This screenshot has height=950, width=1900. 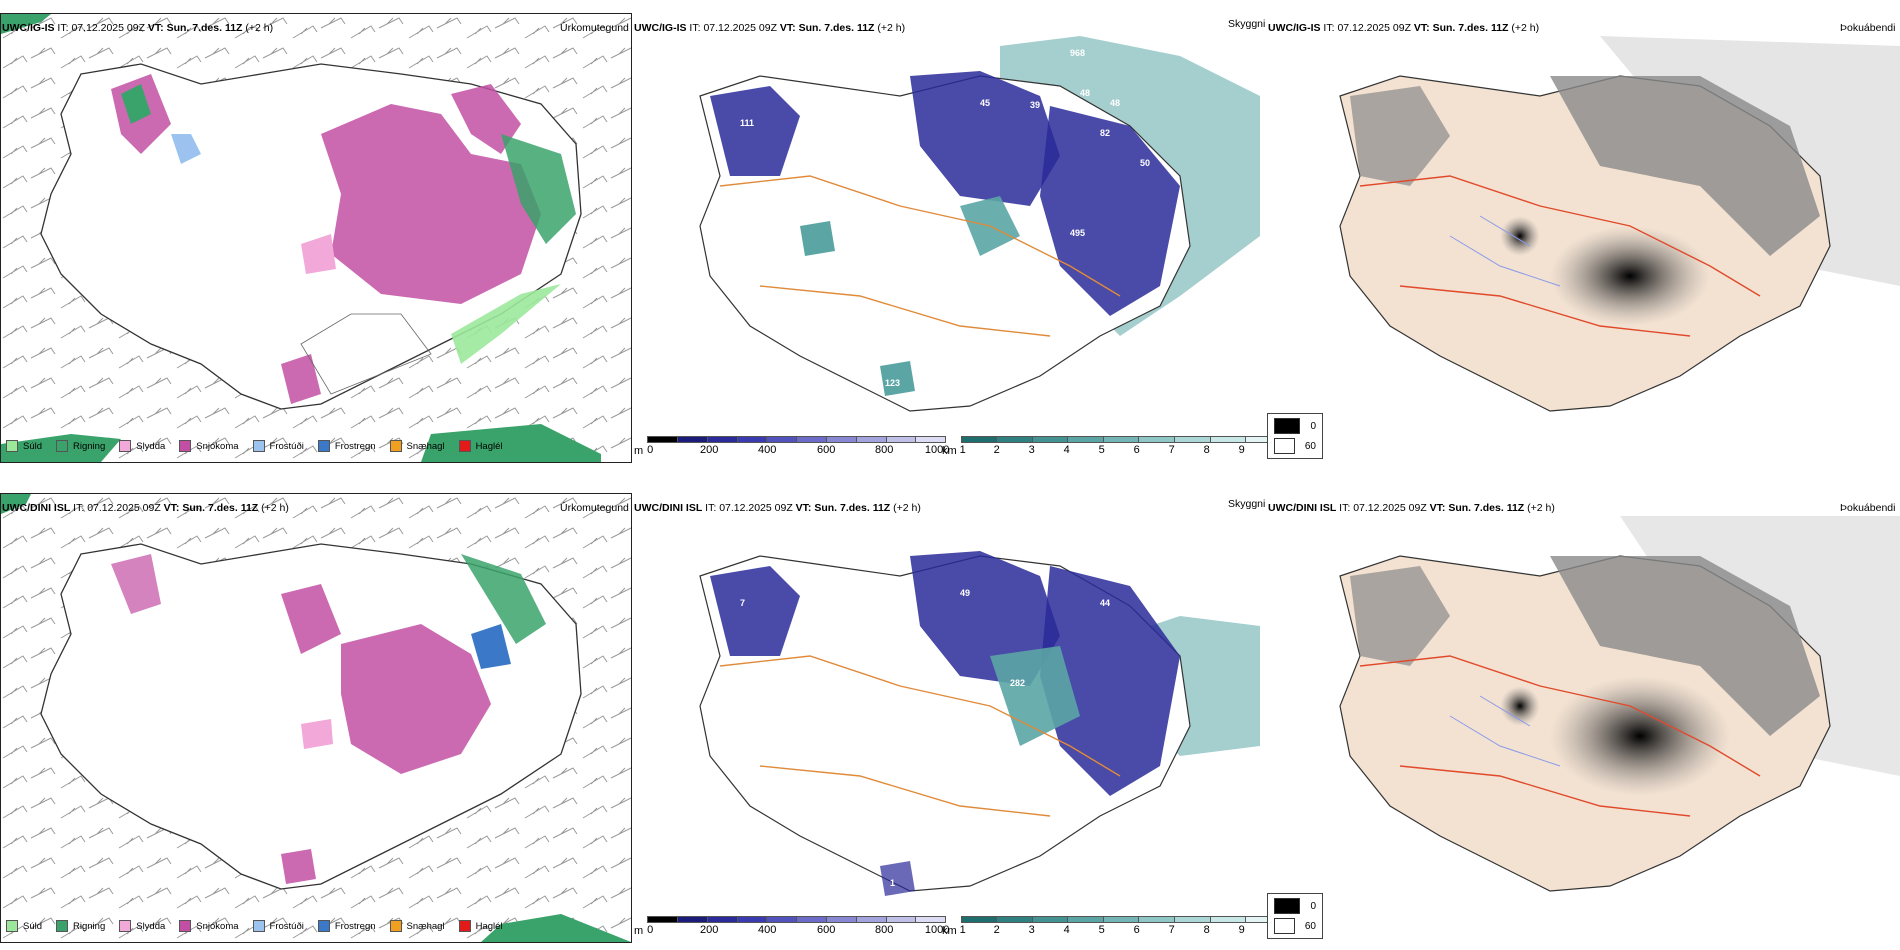 What do you see at coordinates (915, 173) in the screenshot?
I see `svg-text: 57` at bounding box center [915, 173].